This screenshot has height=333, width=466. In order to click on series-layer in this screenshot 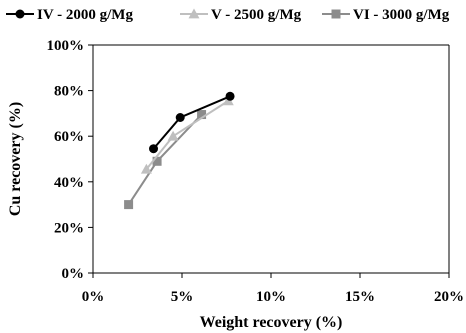, I will do `click(179, 150)`.